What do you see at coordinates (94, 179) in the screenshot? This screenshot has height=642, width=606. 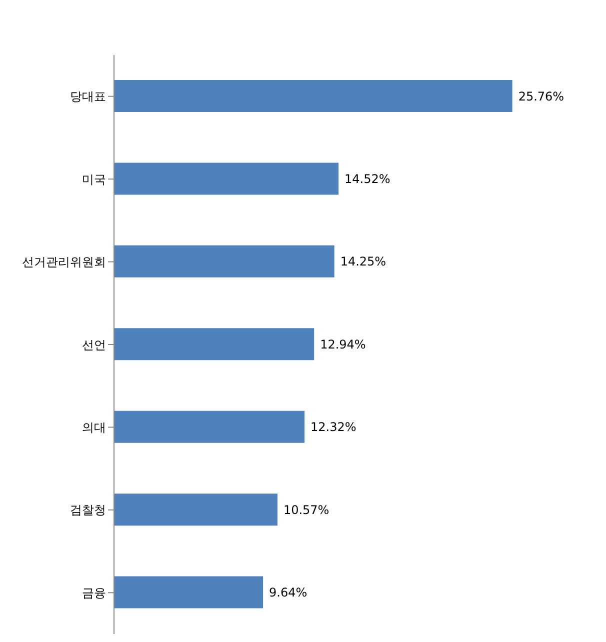 I see `y-tick-label: 미국` at bounding box center [94, 179].